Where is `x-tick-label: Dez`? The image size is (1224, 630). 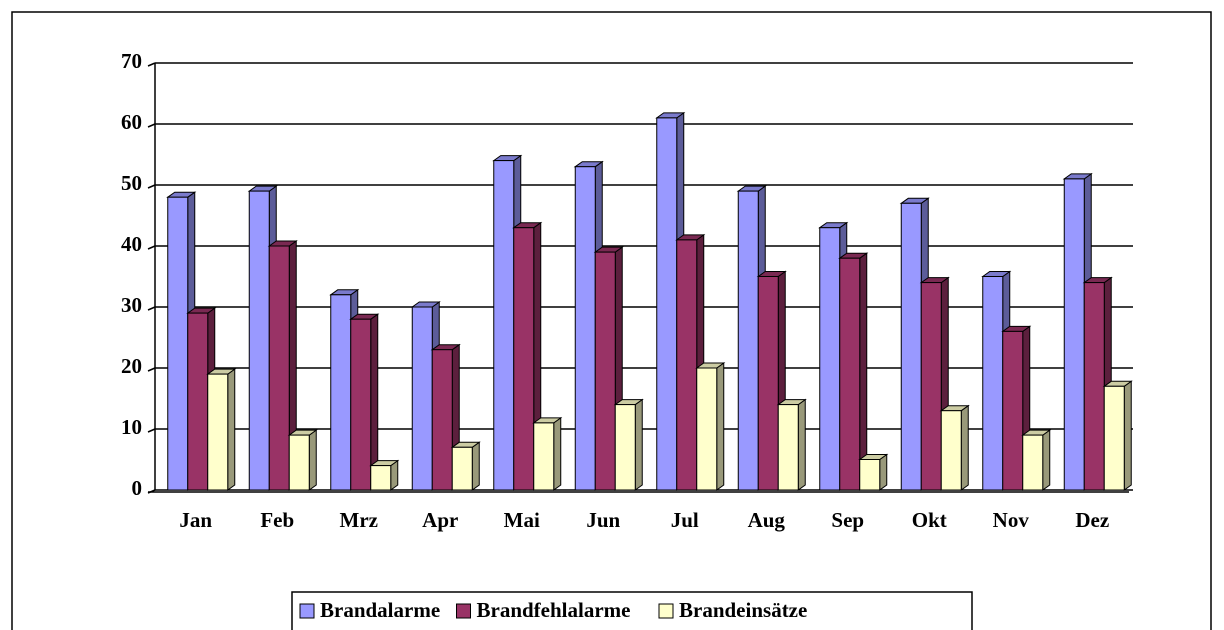
x-tick-label: Dez is located at coordinates (1092, 520).